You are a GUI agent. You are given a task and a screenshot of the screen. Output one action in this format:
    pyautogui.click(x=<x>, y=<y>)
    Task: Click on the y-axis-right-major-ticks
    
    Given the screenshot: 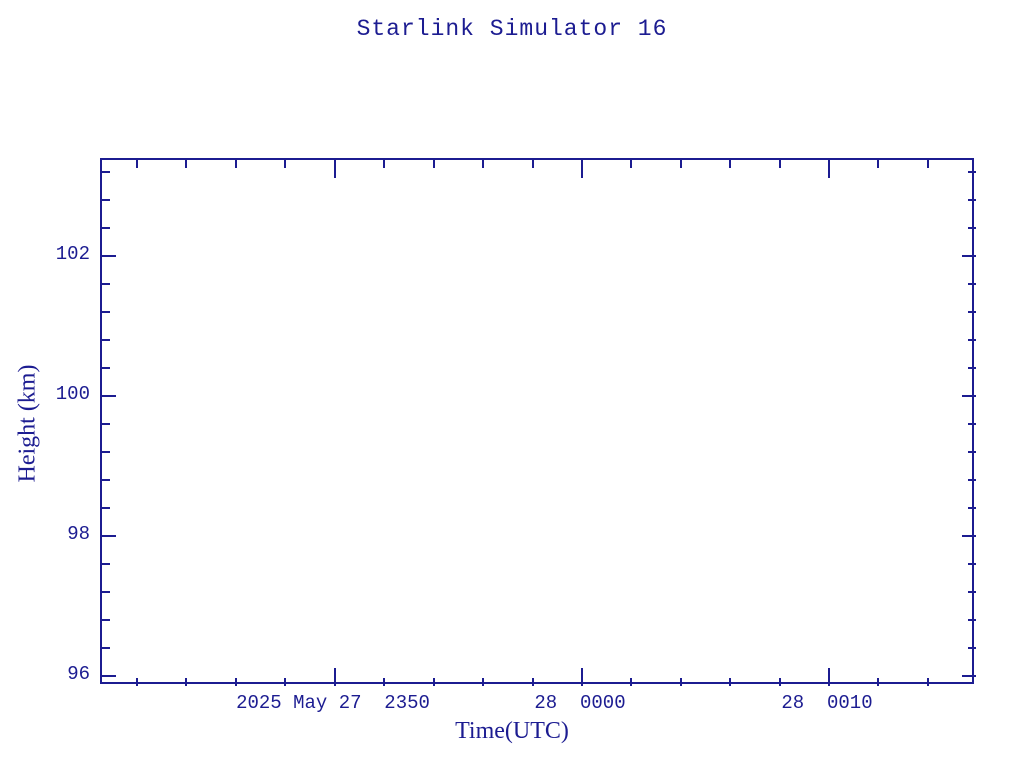 What is the action you would take?
    pyautogui.click(x=969, y=466)
    